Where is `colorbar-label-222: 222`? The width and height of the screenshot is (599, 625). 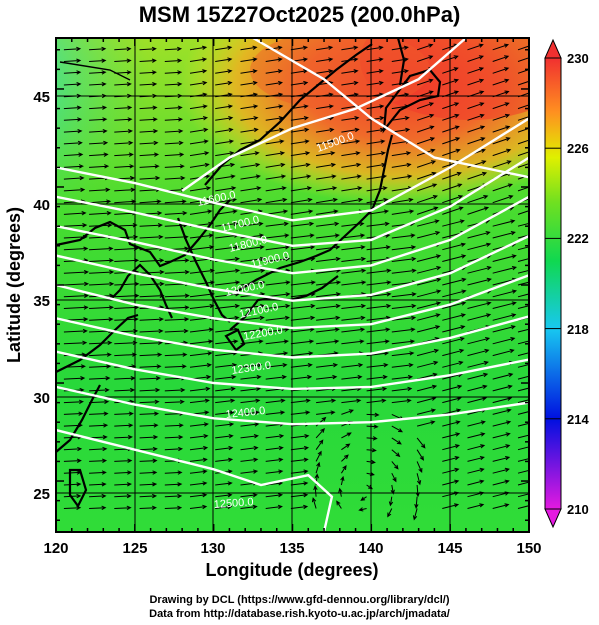 colorbar-label-222: 222 is located at coordinates (578, 238).